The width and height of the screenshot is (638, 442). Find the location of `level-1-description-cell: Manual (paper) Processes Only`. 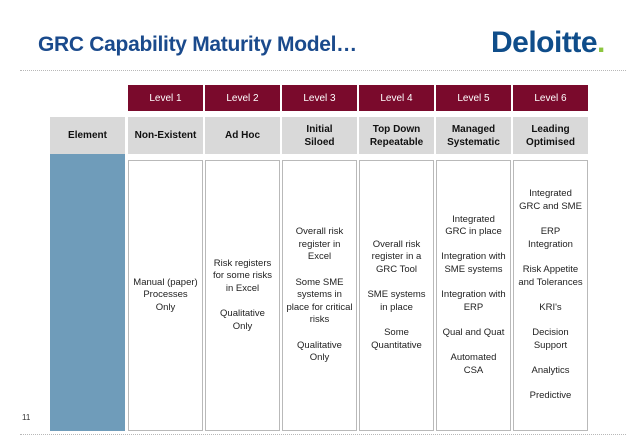

level-1-description-cell: Manual (paper) Processes Only is located at coordinates (165, 295).